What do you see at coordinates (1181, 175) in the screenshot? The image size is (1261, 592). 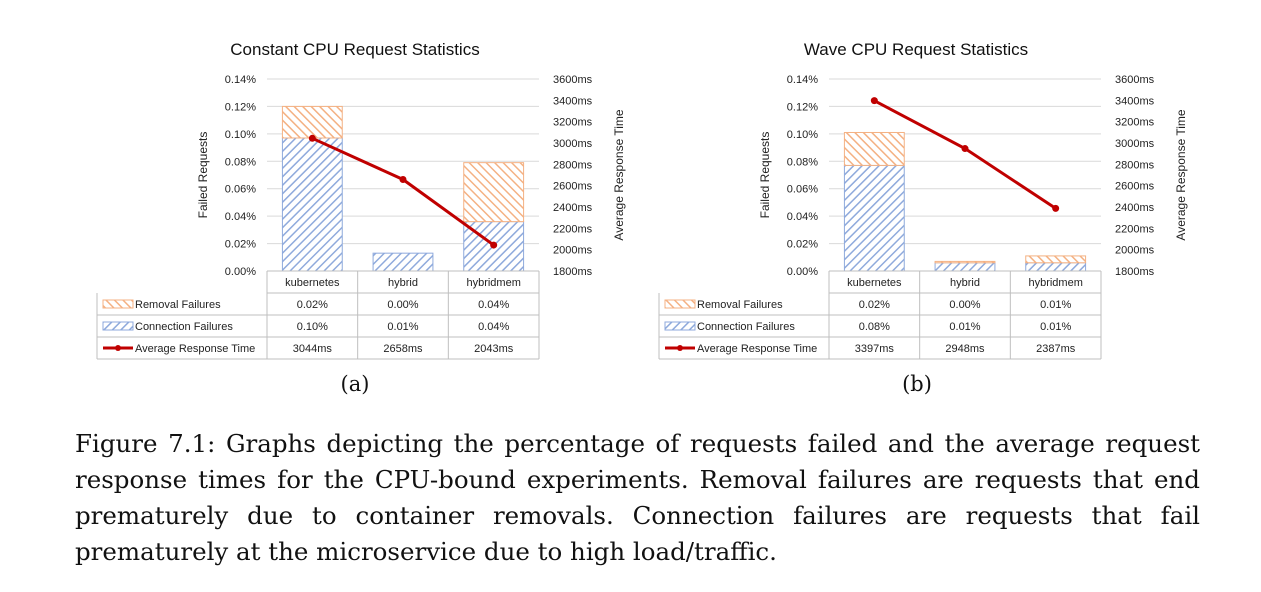 I see `chart1-y2-axis-title: Average Response Time` at bounding box center [1181, 175].